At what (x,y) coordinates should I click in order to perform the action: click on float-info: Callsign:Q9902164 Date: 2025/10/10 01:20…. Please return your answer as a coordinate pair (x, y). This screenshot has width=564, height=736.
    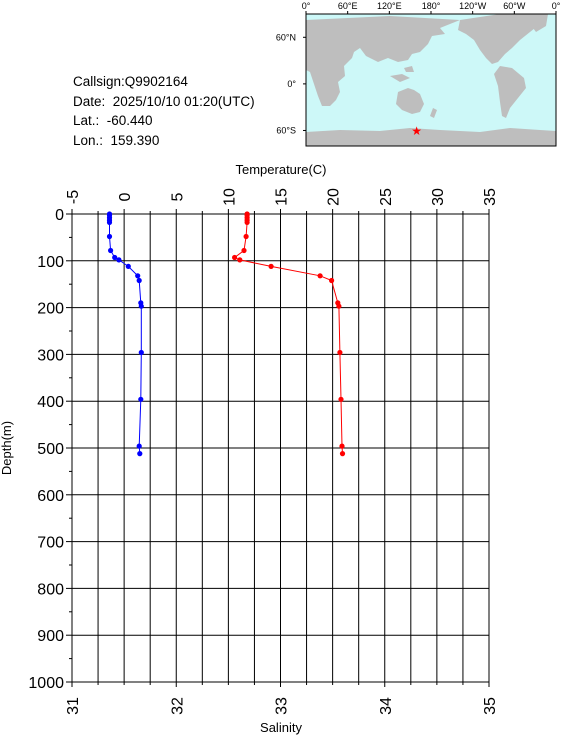
    Looking at the image, I should click on (164, 111).